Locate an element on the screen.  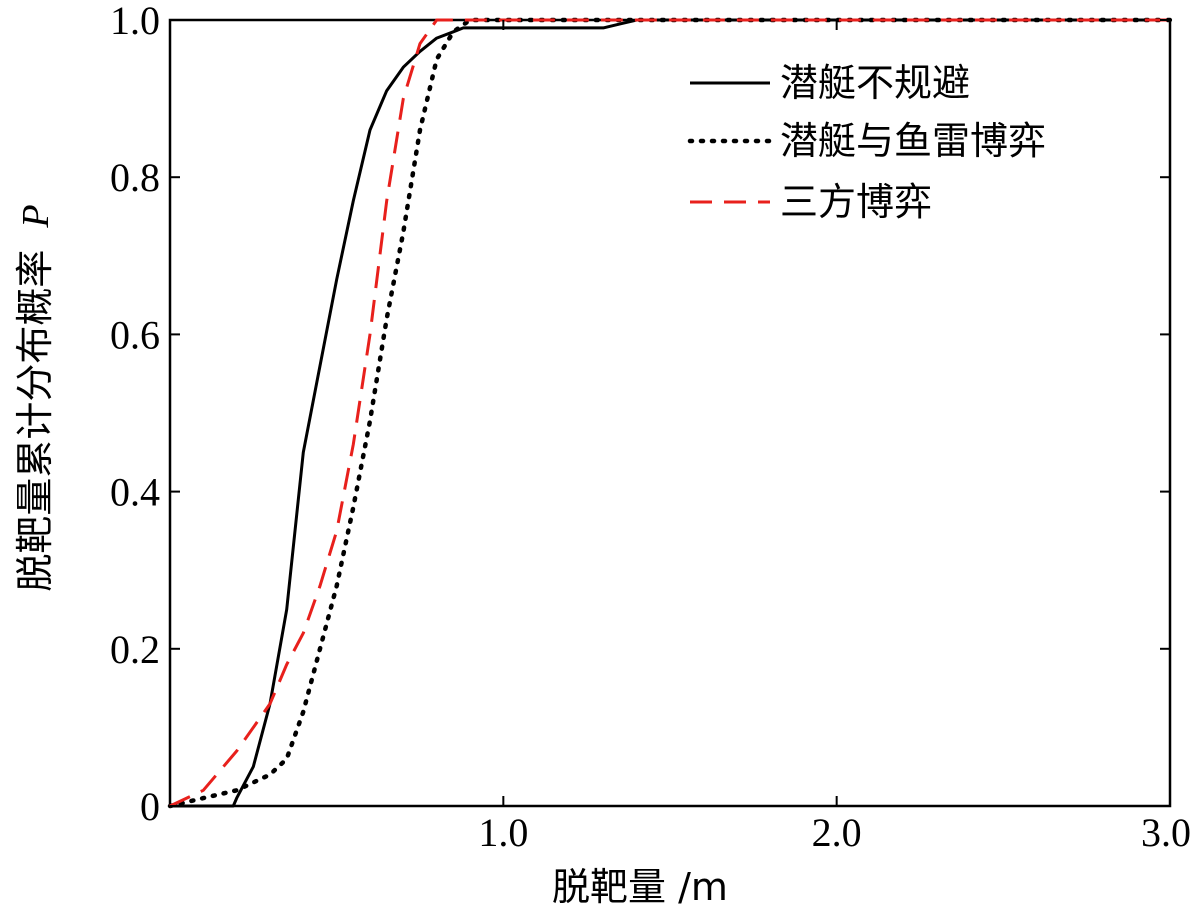
y-tick-label: 0.8 is located at coordinates (135, 177).